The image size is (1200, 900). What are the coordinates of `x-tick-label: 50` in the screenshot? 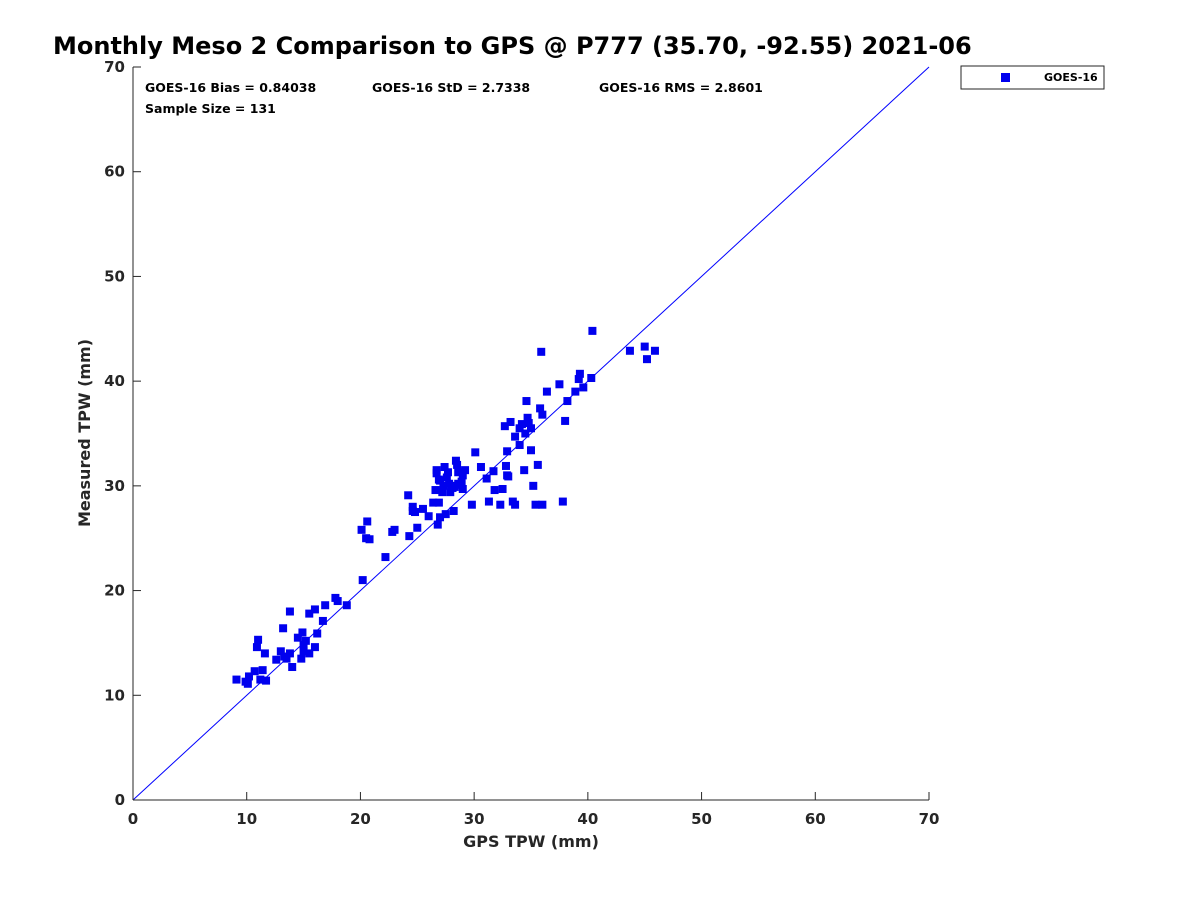 It's located at (701, 819).